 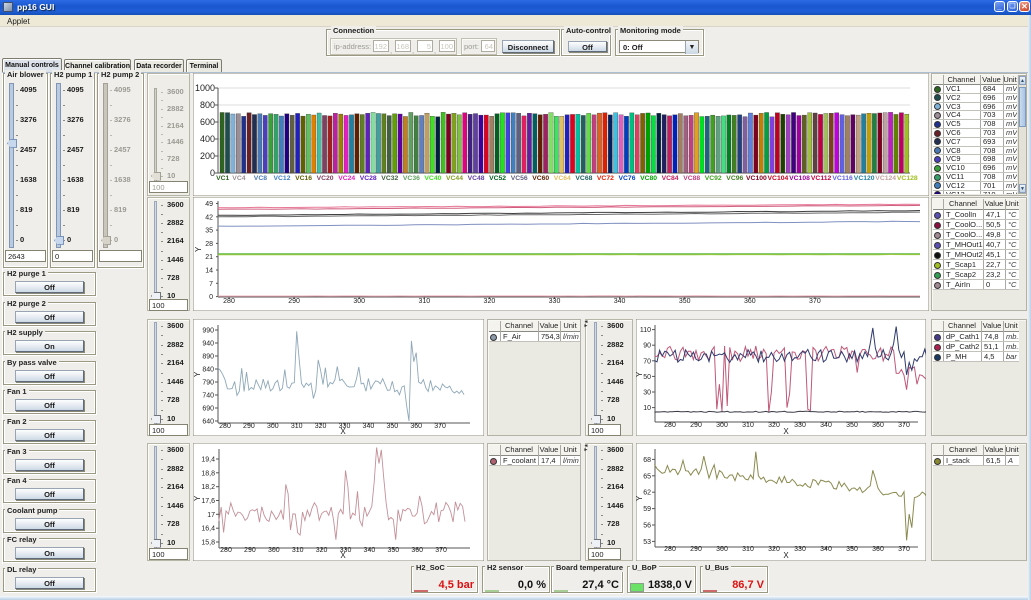 I want to click on svg-text: VC52, so click(x=497, y=178).